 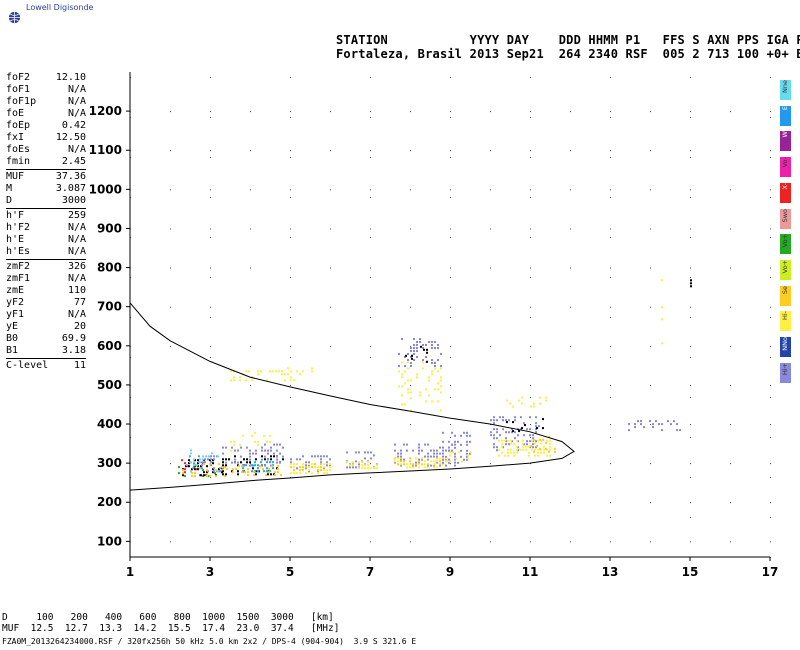 I want to click on param-row: B0 69.9, so click(x=46, y=339).